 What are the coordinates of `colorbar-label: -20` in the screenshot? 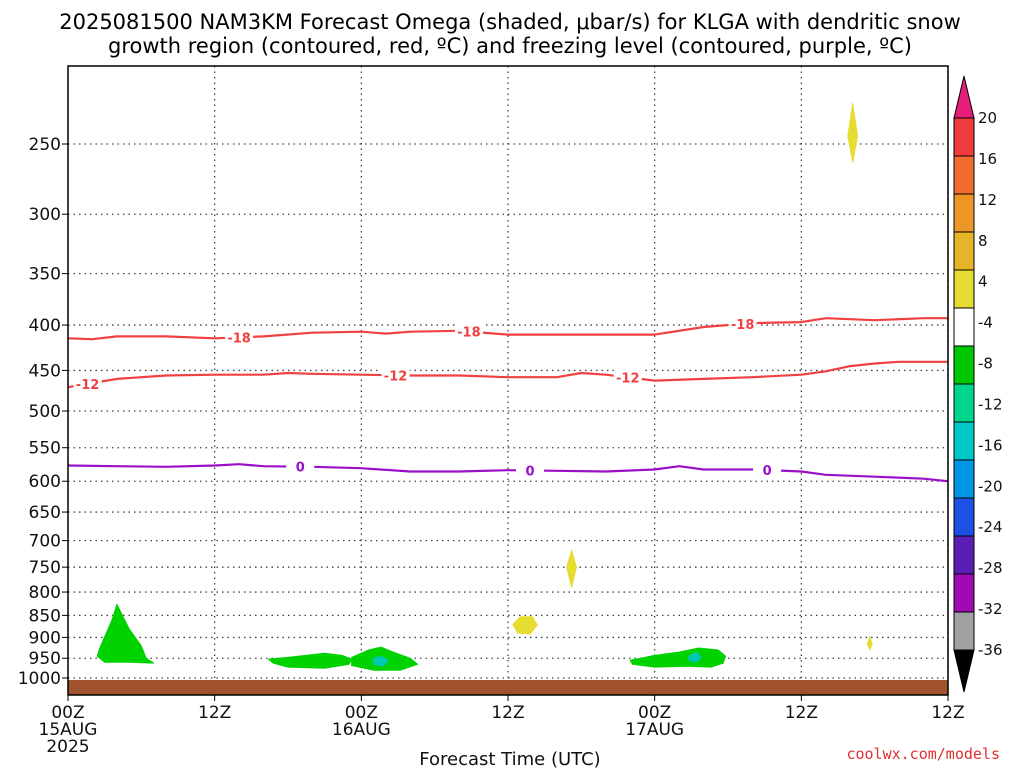 It's located at (990, 486).